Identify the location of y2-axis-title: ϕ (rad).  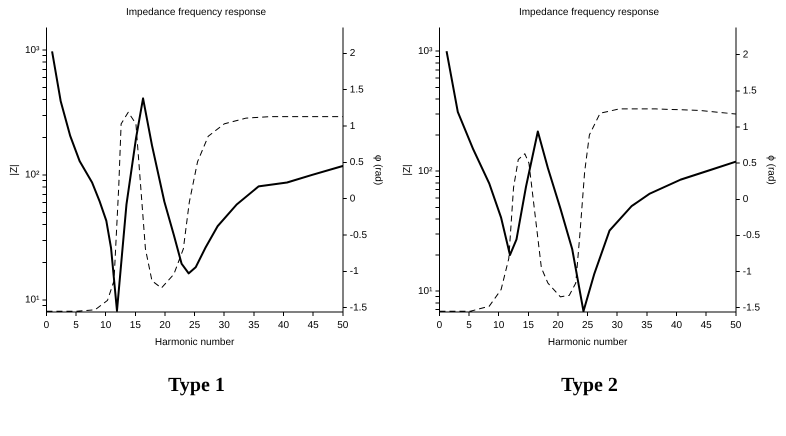
(770, 170).